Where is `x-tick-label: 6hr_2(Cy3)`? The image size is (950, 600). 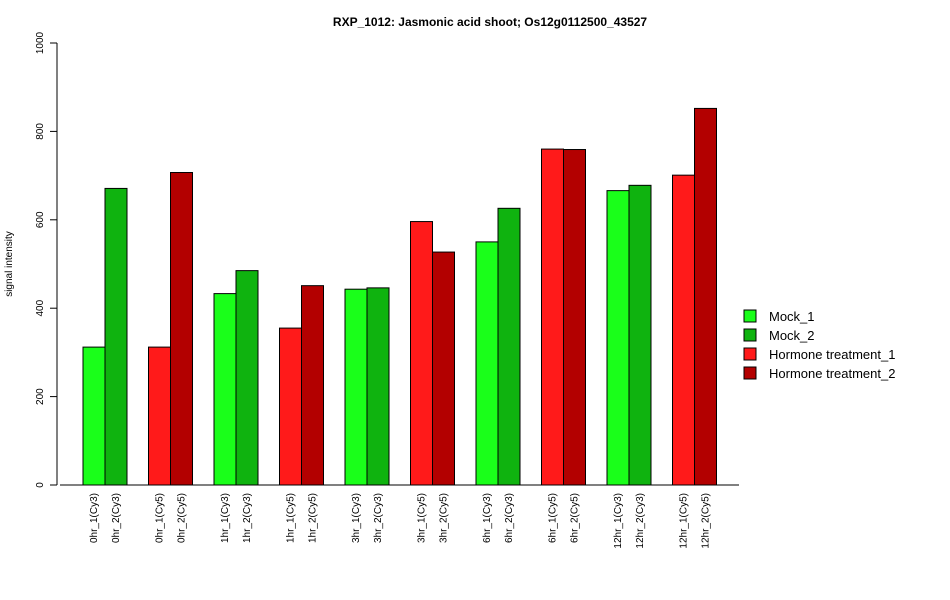 x-tick-label: 6hr_2(Cy3) is located at coordinates (509, 518).